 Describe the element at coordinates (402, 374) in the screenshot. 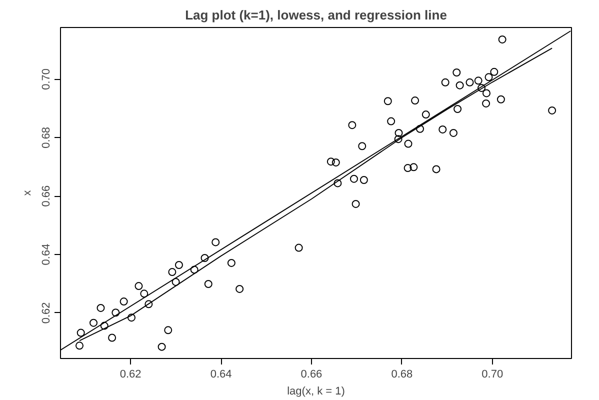

I see `x-tick-label: 0.68` at that location.